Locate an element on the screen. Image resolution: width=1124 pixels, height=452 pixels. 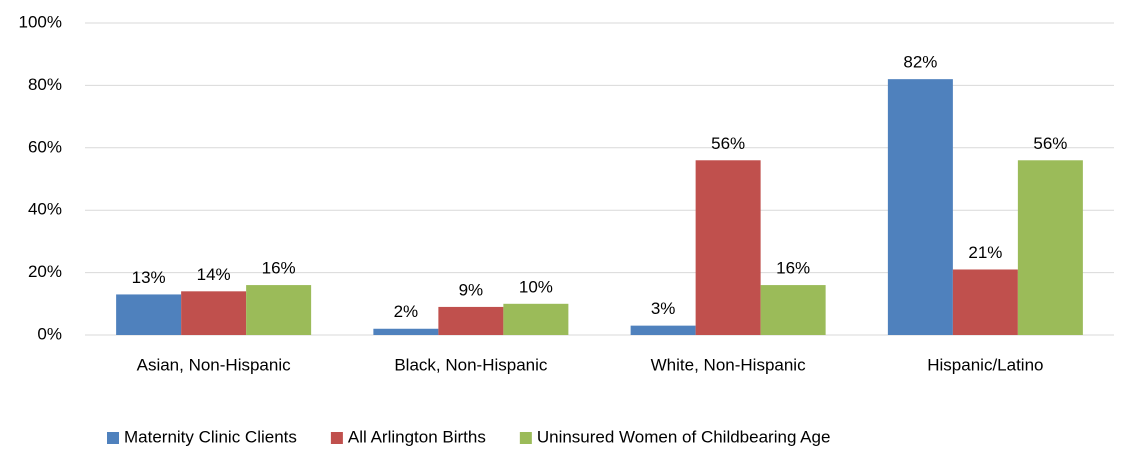
y-tick-label: 40% is located at coordinates (45, 209).